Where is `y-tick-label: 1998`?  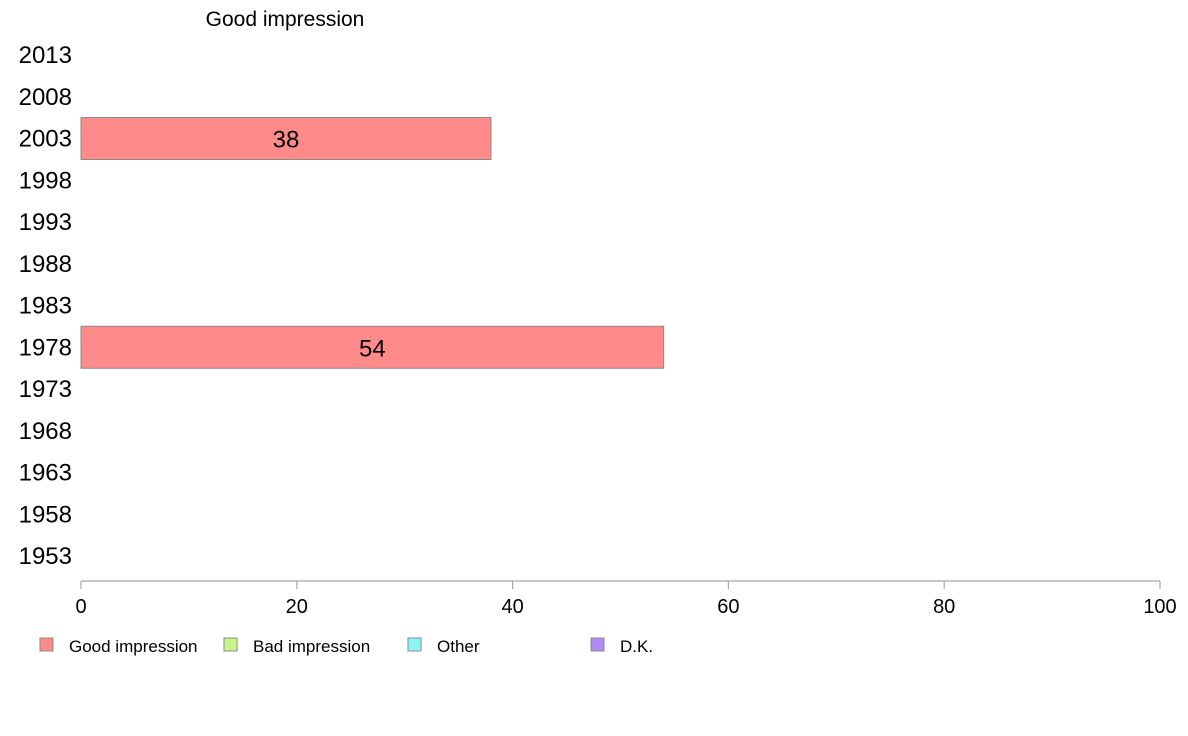 y-tick-label: 1998 is located at coordinates (45, 180).